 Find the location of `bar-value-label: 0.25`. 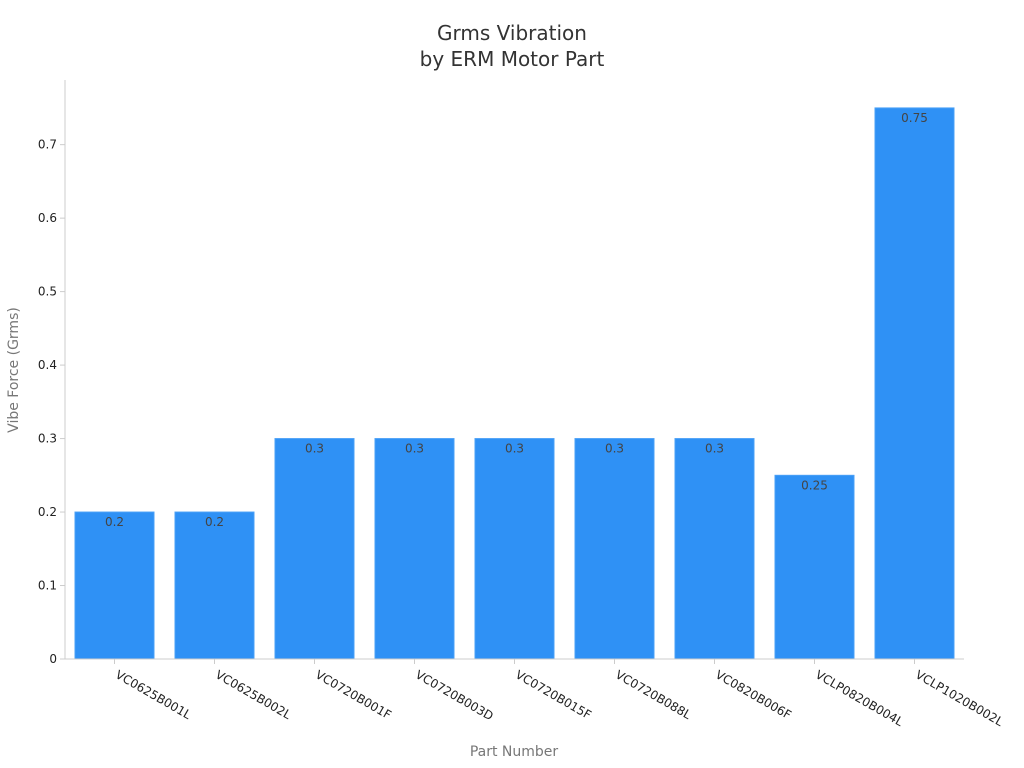

bar-value-label: 0.25 is located at coordinates (814, 485).